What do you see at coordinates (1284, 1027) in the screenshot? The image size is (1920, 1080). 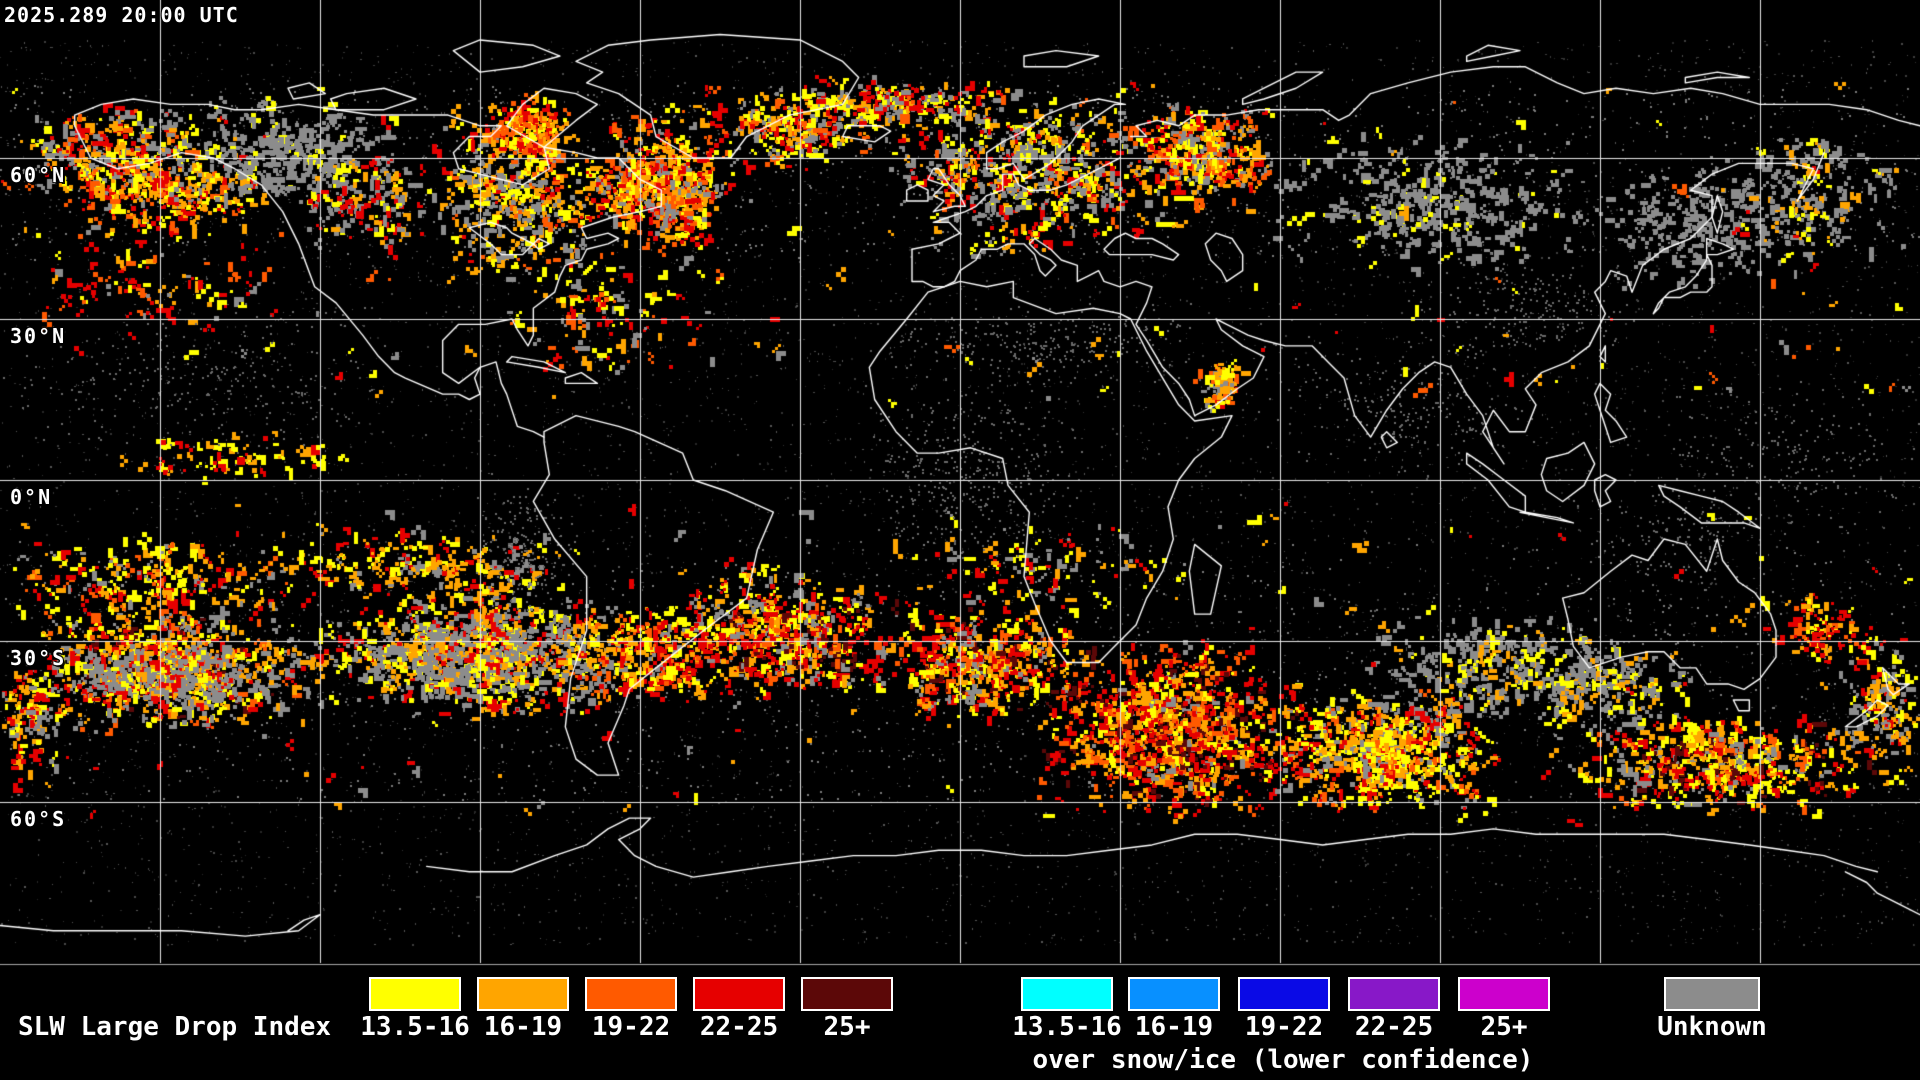 I see `snow-range-label: 19-22` at bounding box center [1284, 1027].